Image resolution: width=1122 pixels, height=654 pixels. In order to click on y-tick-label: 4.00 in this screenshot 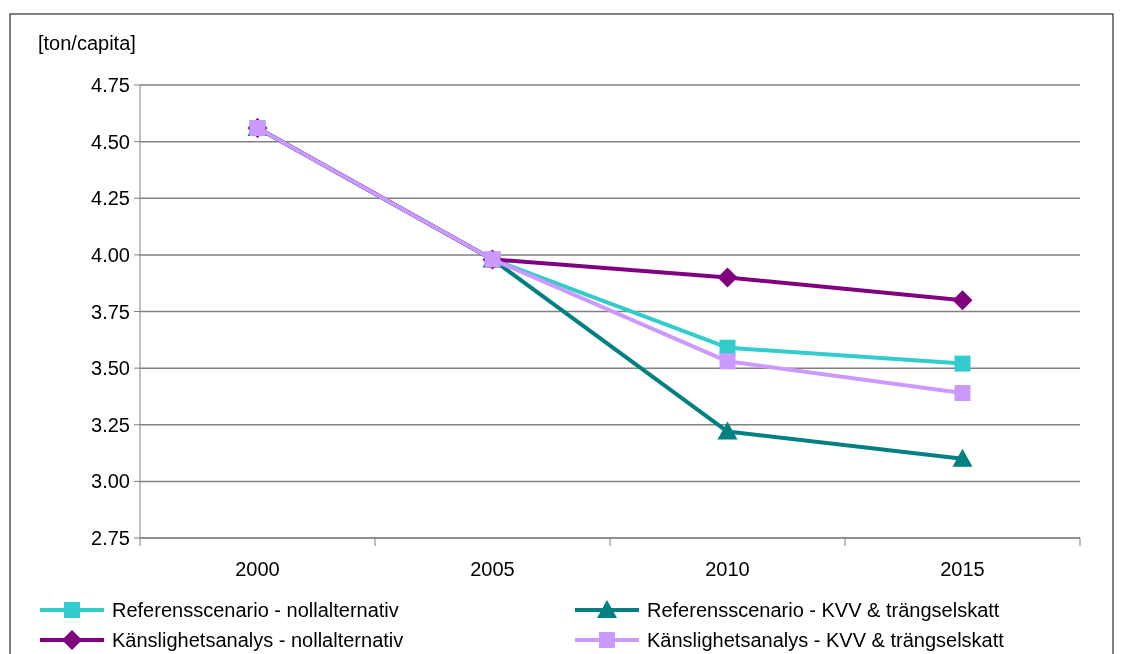, I will do `click(110, 254)`.